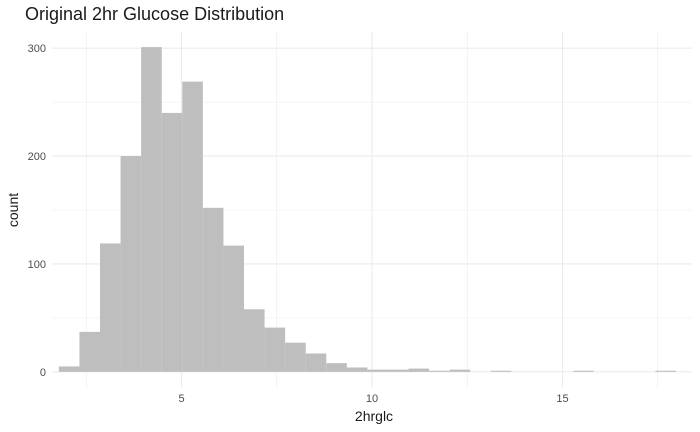 Image resolution: width=700 pixels, height=432 pixels. I want to click on x-tick-label: 15, so click(562, 399).